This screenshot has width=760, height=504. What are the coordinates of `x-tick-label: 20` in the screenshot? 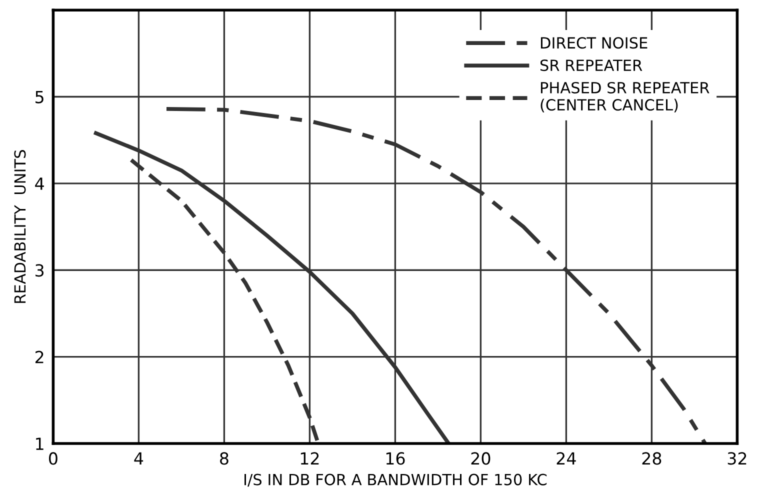 It's located at (480, 458).